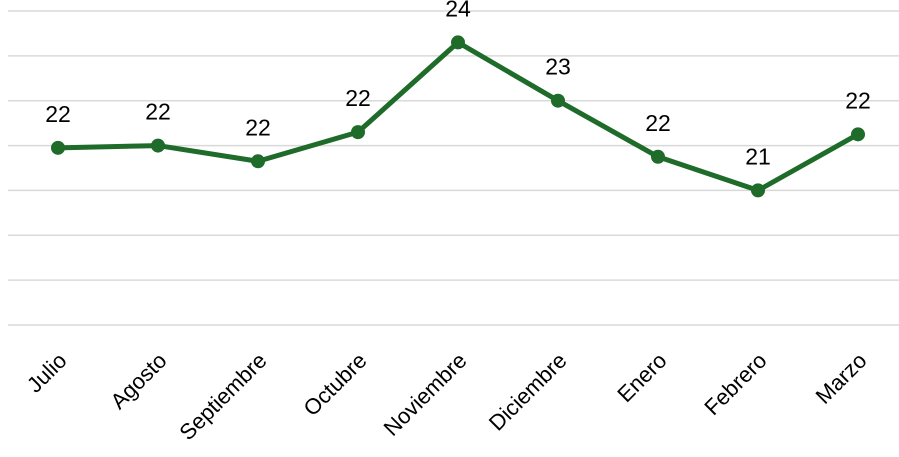 Image resolution: width=899 pixels, height=457 pixels. What do you see at coordinates (58, 114) in the screenshot?
I see `data-label-julio: 22` at bounding box center [58, 114].